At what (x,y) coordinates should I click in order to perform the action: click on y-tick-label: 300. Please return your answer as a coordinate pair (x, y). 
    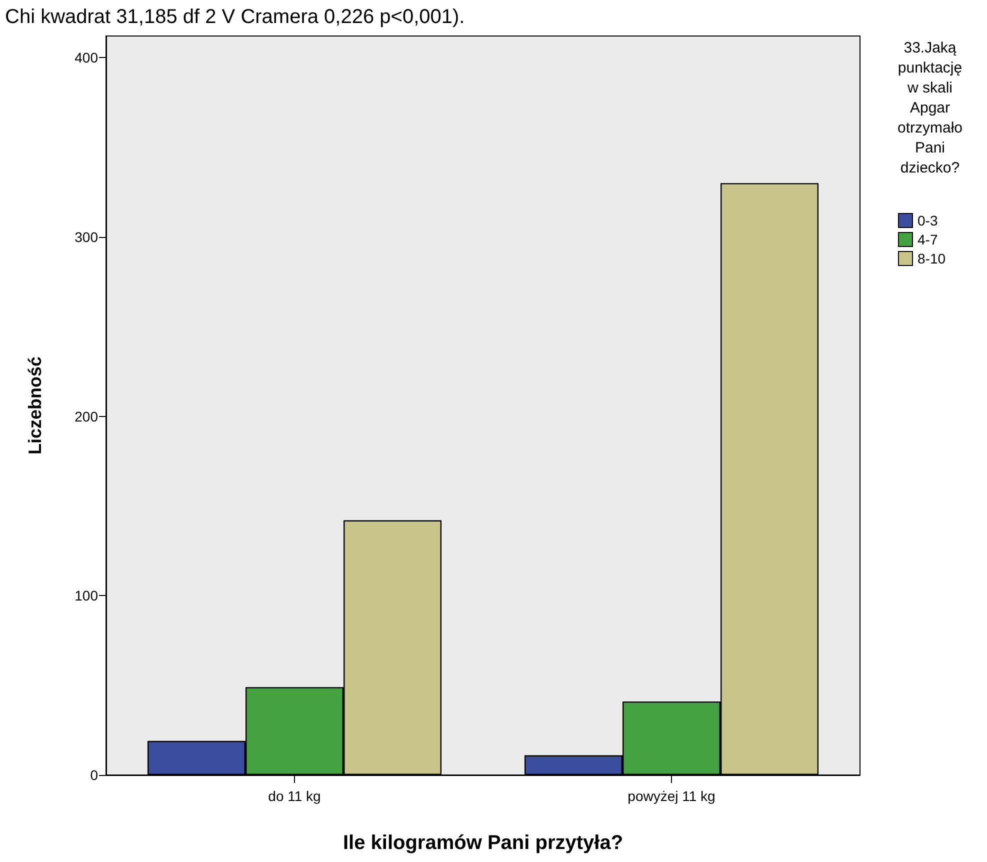
    Looking at the image, I should click on (86, 236).